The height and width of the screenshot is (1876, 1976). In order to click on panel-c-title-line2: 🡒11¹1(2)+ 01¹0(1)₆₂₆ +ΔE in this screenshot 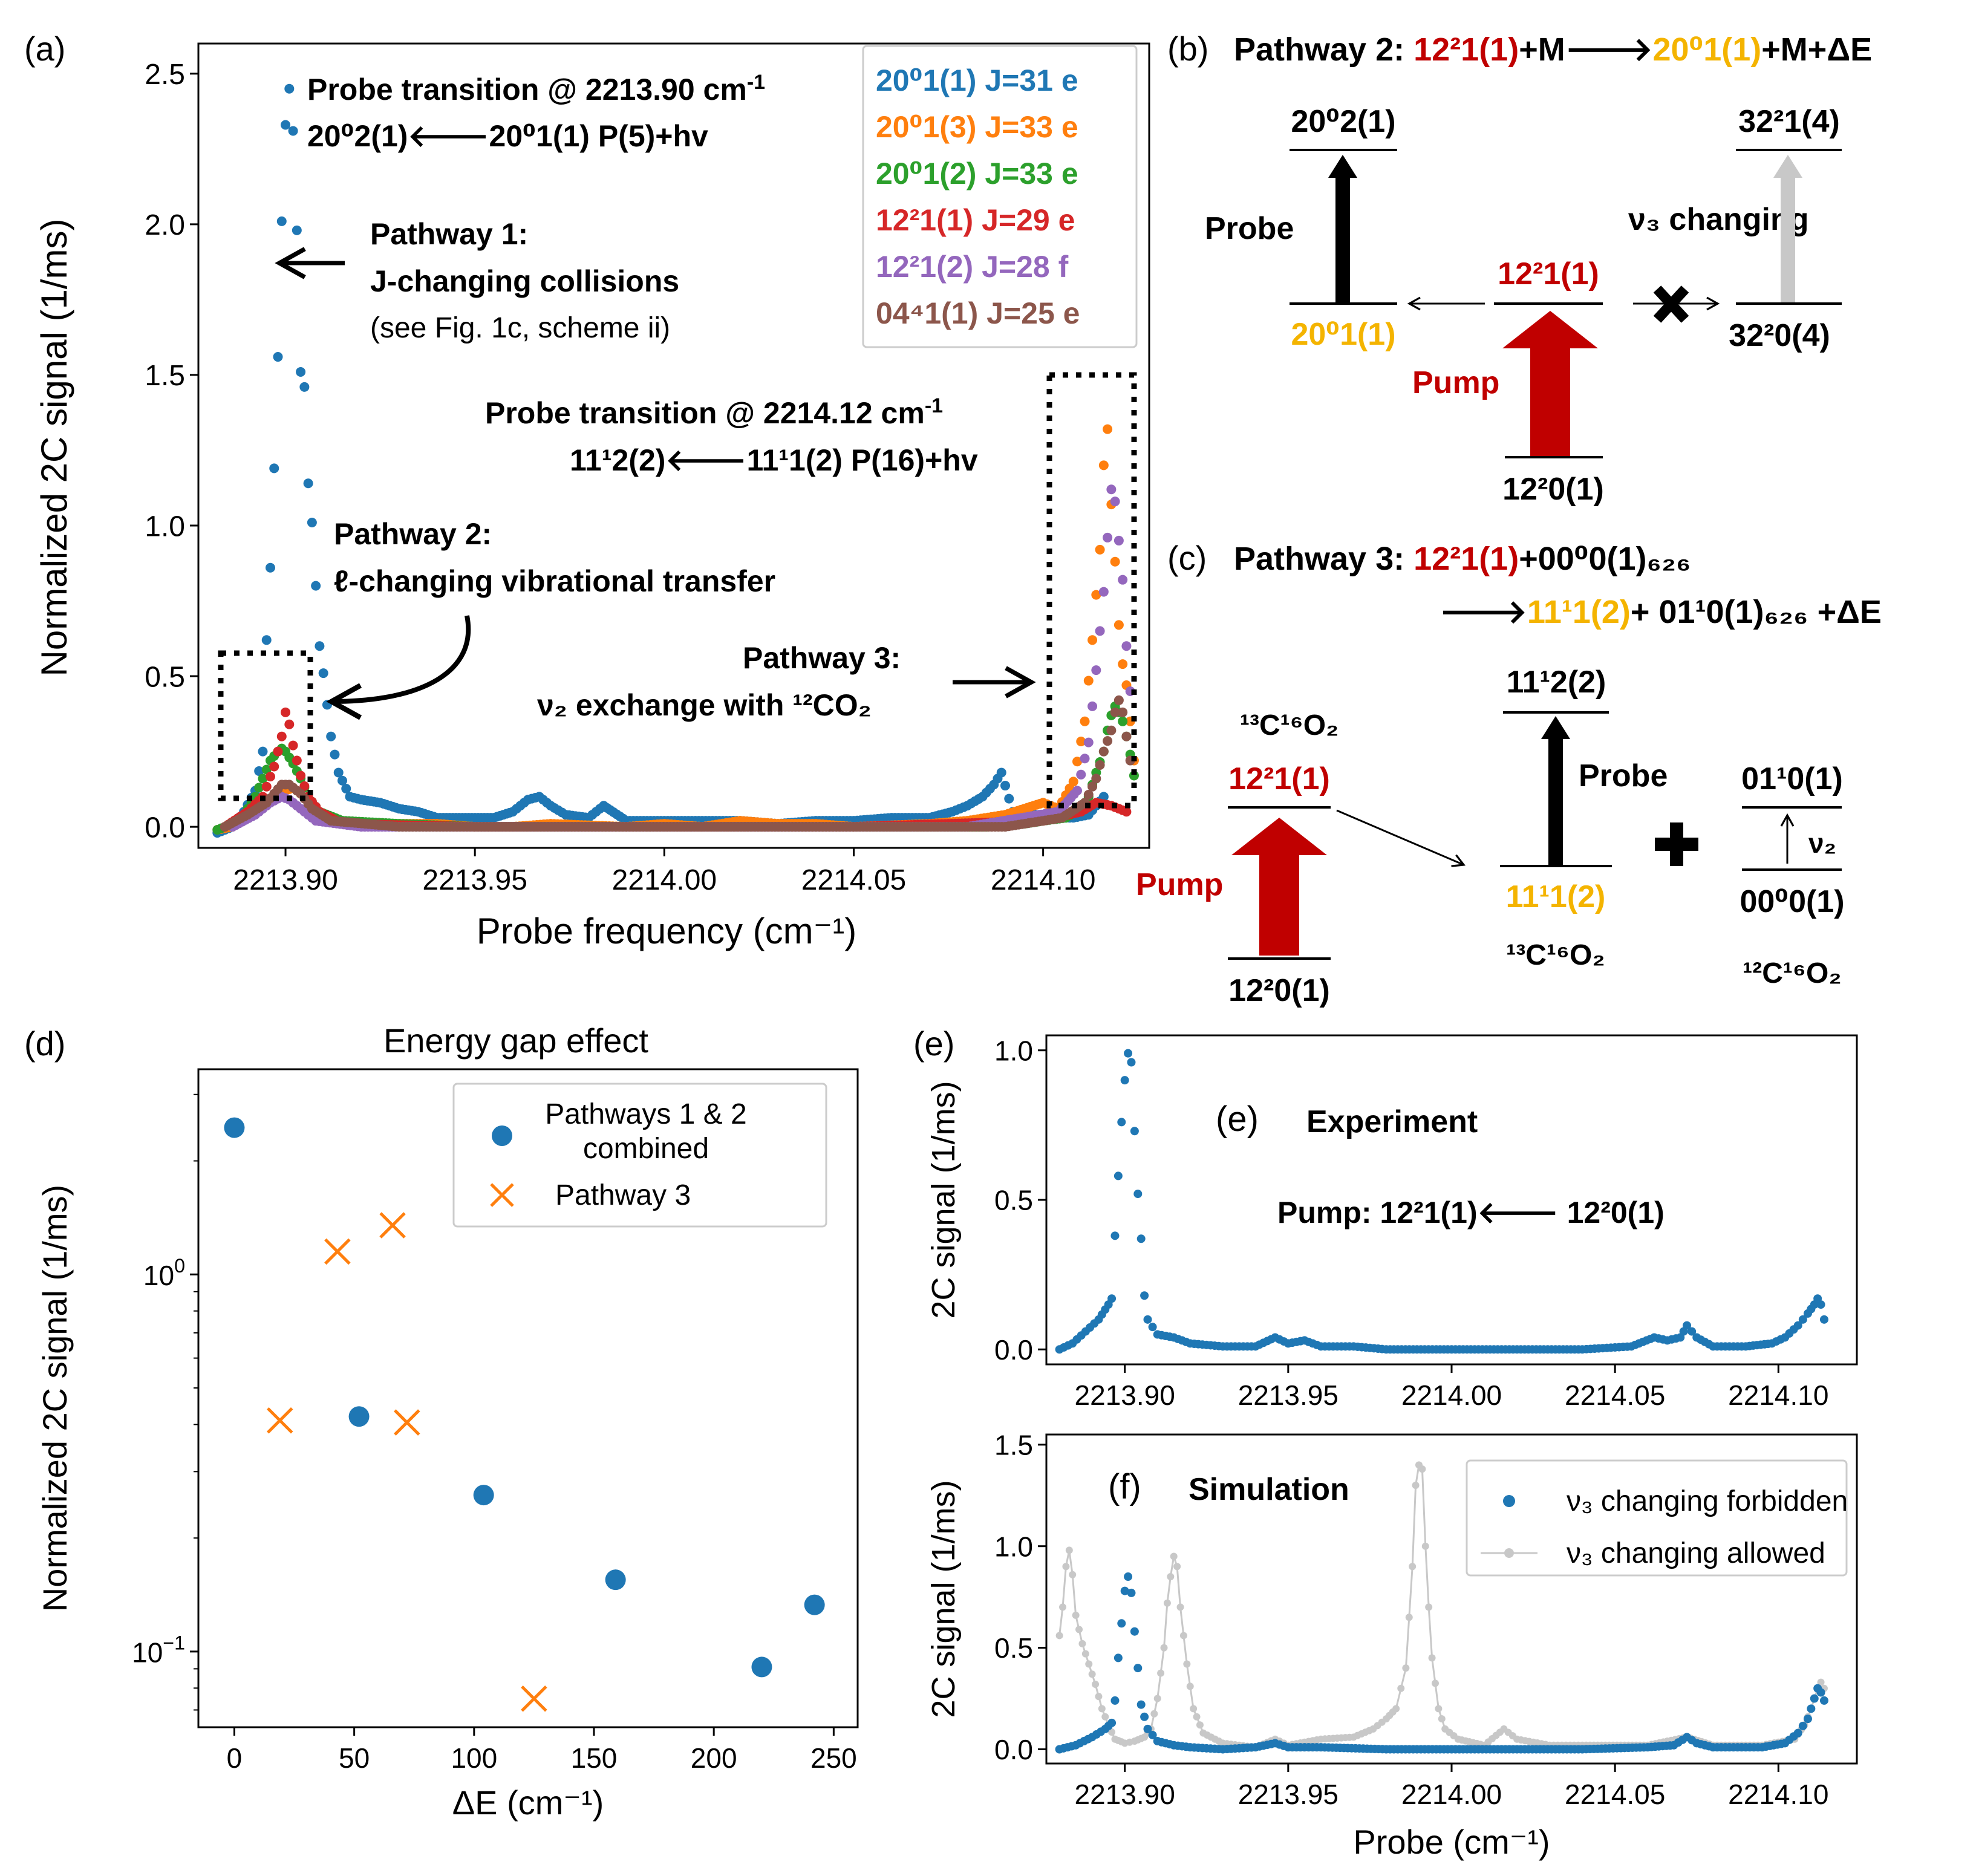, I will do `click(1661, 612)`.